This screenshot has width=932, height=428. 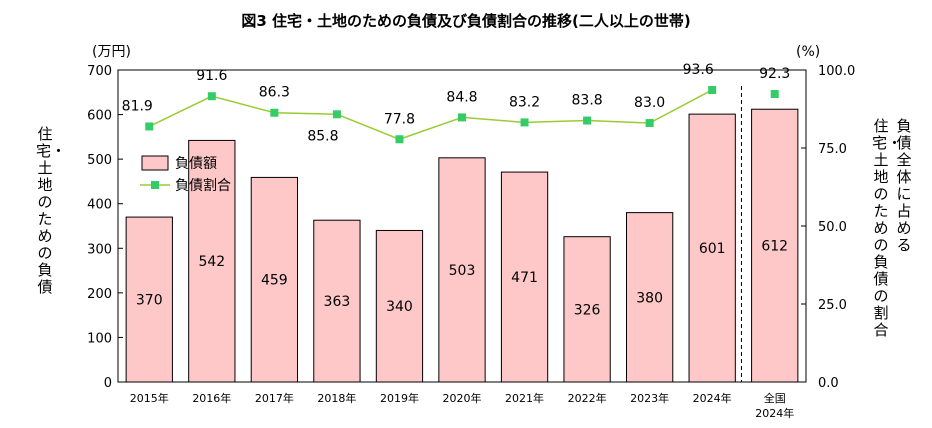 What do you see at coordinates (99, 205) in the screenshot?
I see `left-tick-label: 400` at bounding box center [99, 205].